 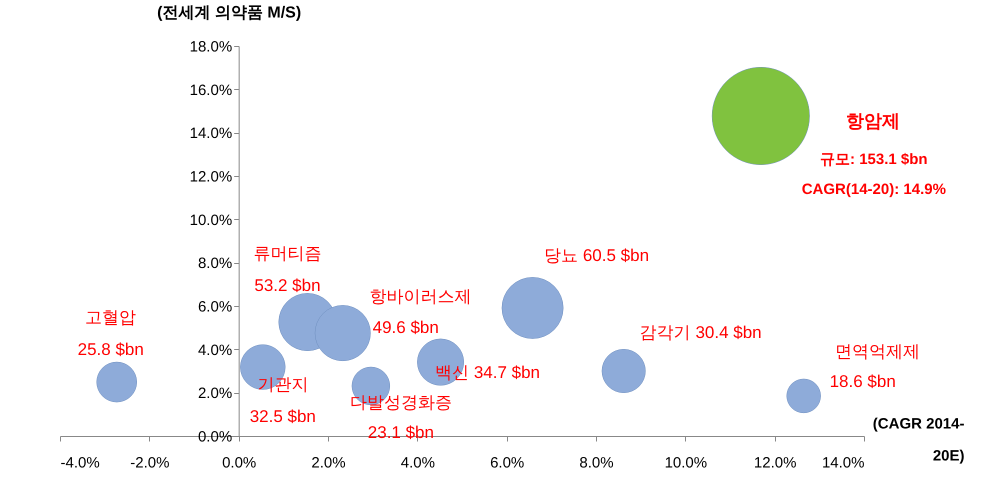 I want to click on annotation: 18.6 $bn, so click(x=863, y=381).